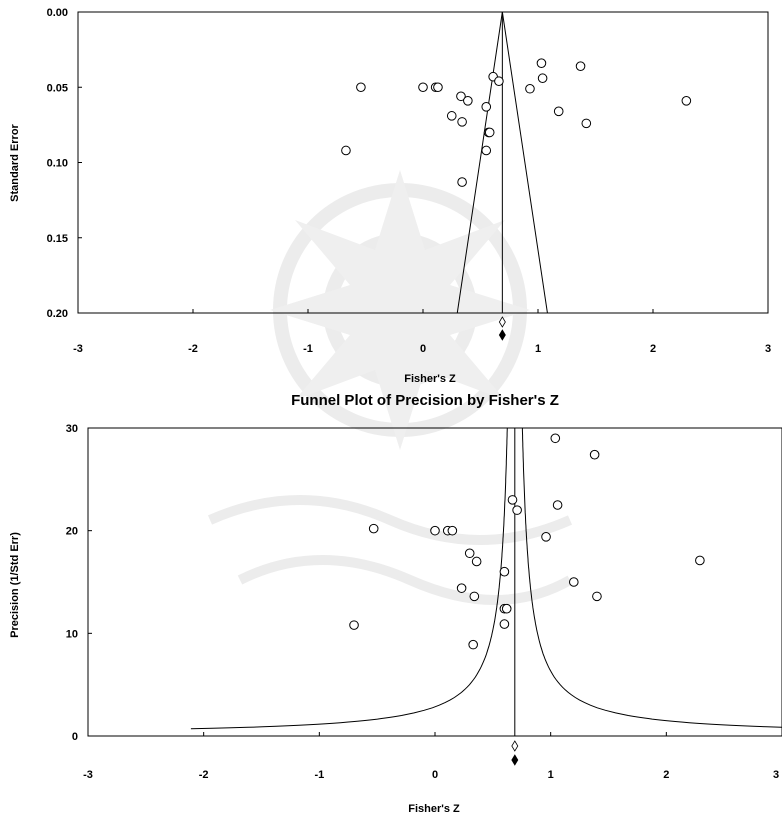  I want to click on plot1-x-tick-label: 0, so click(423, 349).